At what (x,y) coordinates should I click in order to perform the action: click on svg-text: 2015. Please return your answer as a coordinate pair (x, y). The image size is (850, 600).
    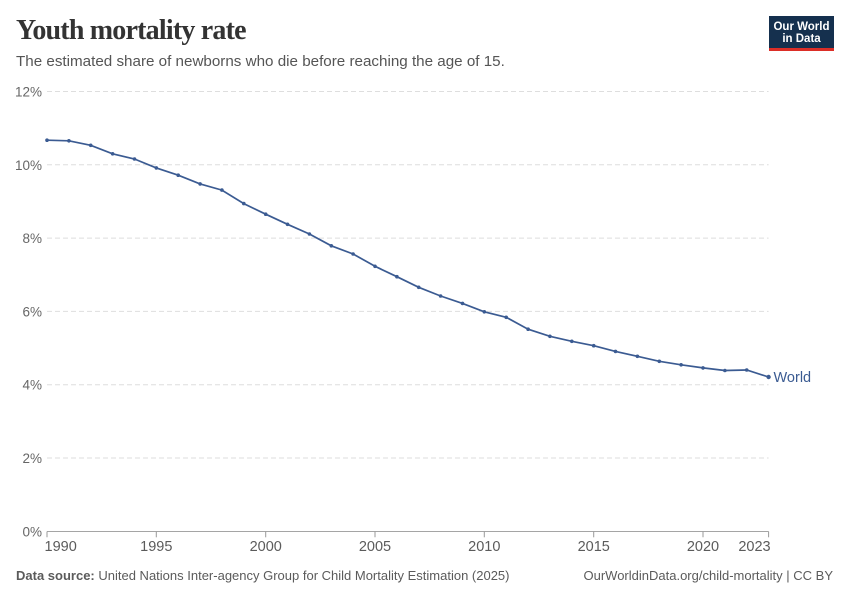
    Looking at the image, I should click on (594, 547).